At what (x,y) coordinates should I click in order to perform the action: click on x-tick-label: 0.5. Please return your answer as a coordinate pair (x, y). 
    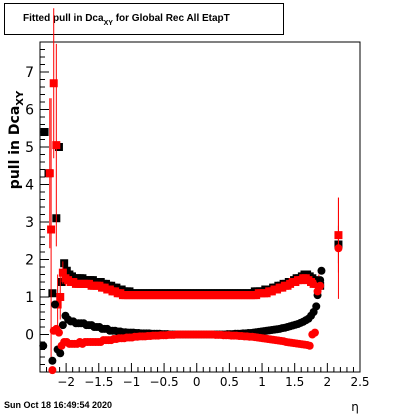
    Looking at the image, I should click on (229, 382).